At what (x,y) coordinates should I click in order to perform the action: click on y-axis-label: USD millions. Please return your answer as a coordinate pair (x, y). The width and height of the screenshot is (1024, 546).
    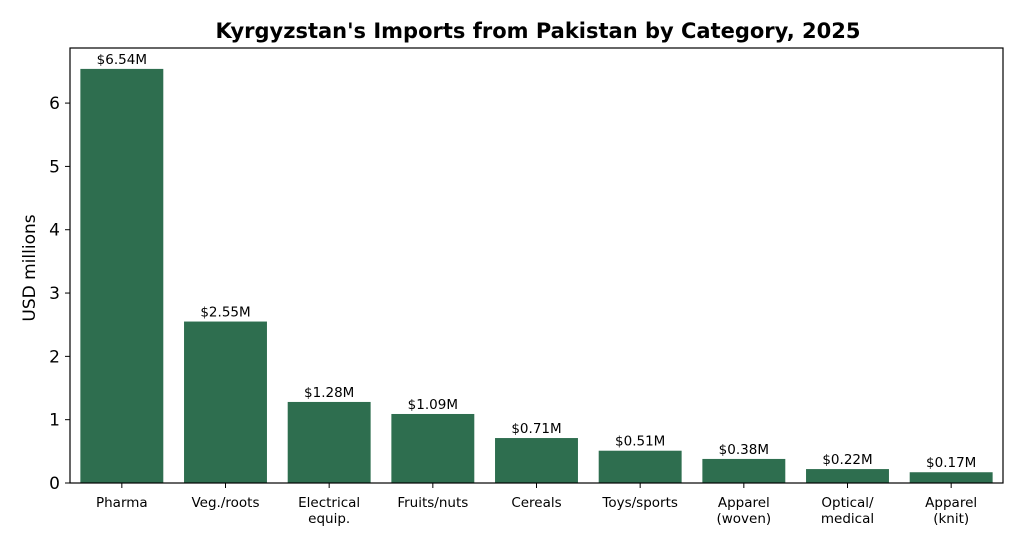
    Looking at the image, I should click on (30, 267).